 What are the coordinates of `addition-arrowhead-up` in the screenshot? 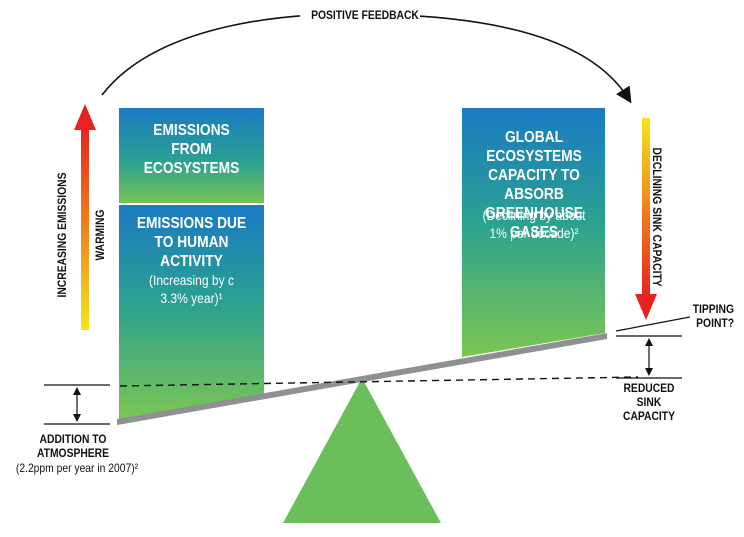 It's located at (77, 391).